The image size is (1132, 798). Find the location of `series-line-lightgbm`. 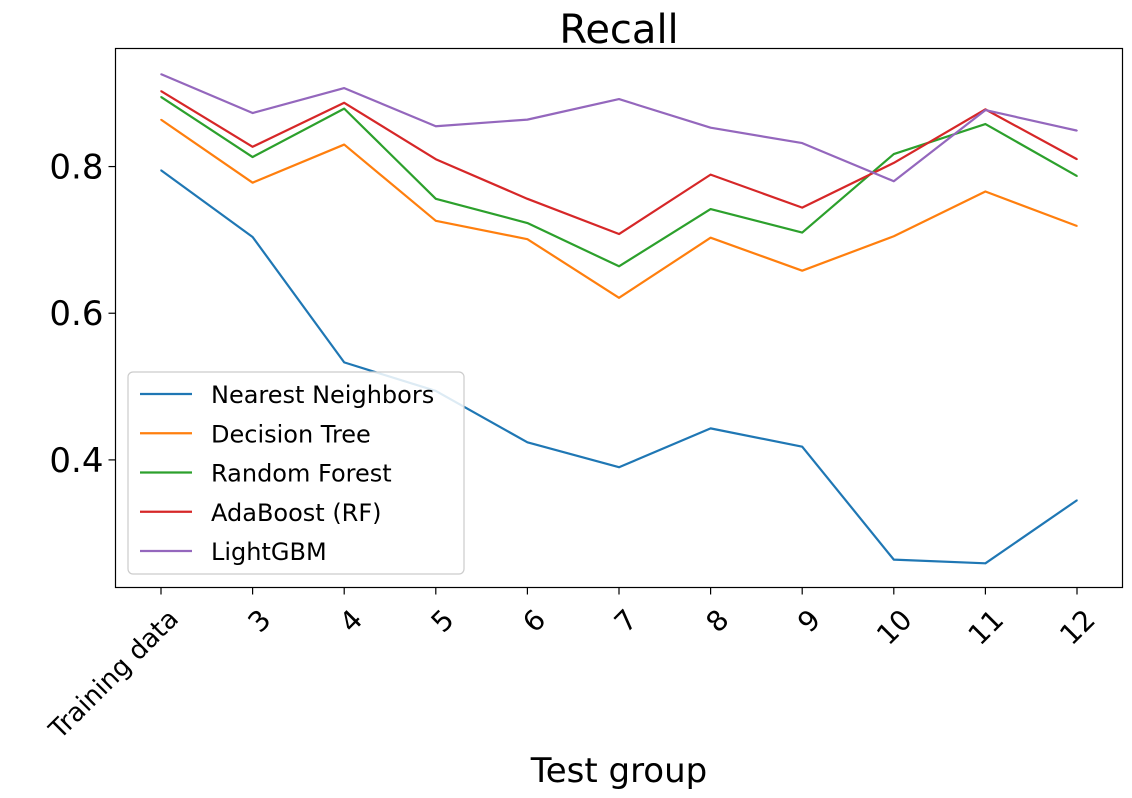

series-line-lightgbm is located at coordinates (619, 128).